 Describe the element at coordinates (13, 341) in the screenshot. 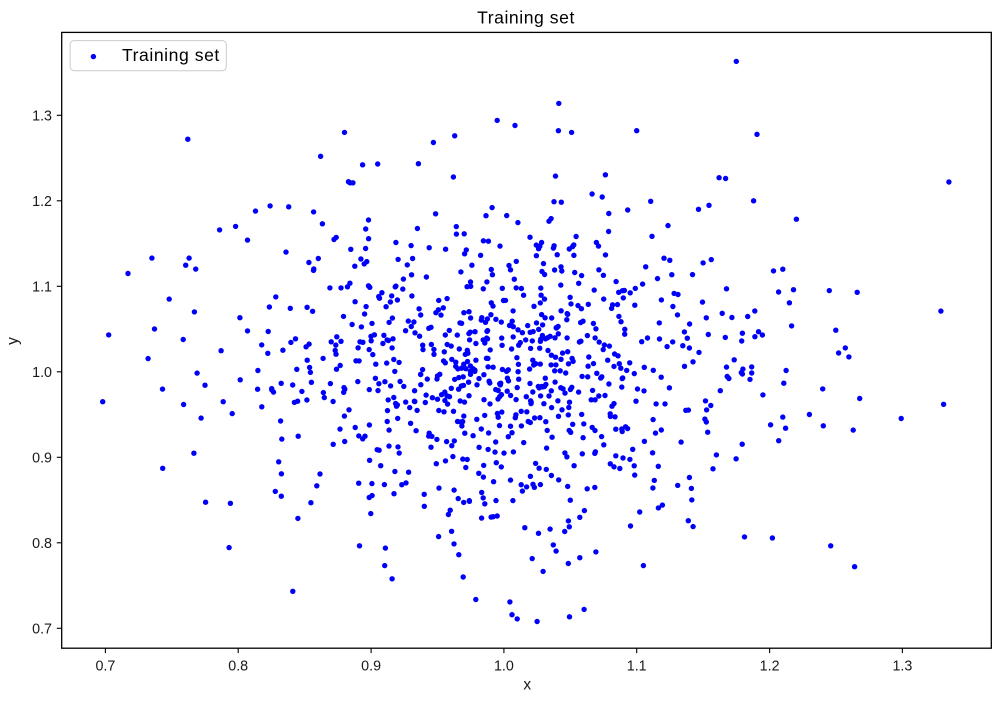

I see `svg-text: y` at that location.